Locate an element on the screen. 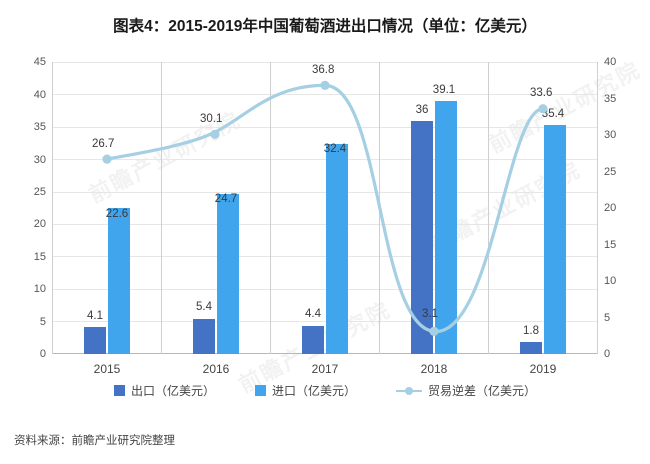 The height and width of the screenshot is (464, 650). y-axis-right: 0 5 10 15 20 25 30 35 40 is located at coordinates (620, 208).